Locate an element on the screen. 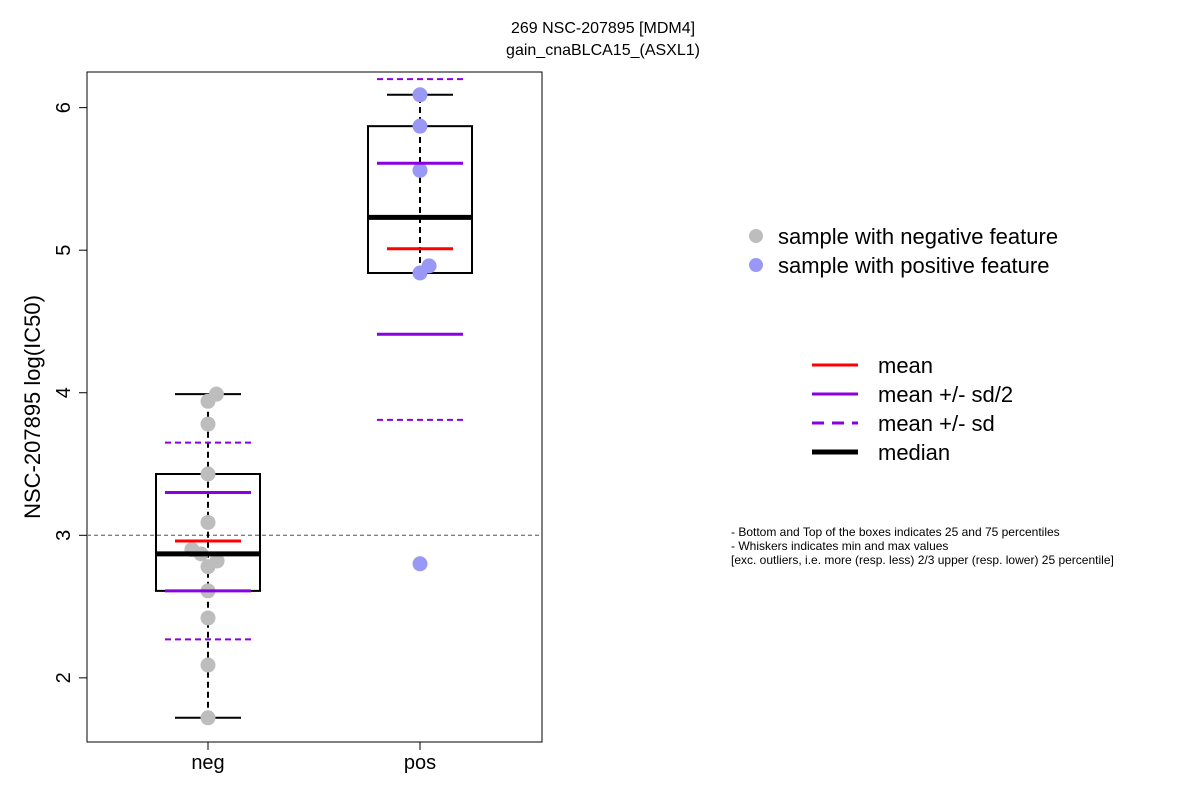 Image resolution: width=1200 pixels, height=800 pixels. y-tick-label: 5 is located at coordinates (64, 250).